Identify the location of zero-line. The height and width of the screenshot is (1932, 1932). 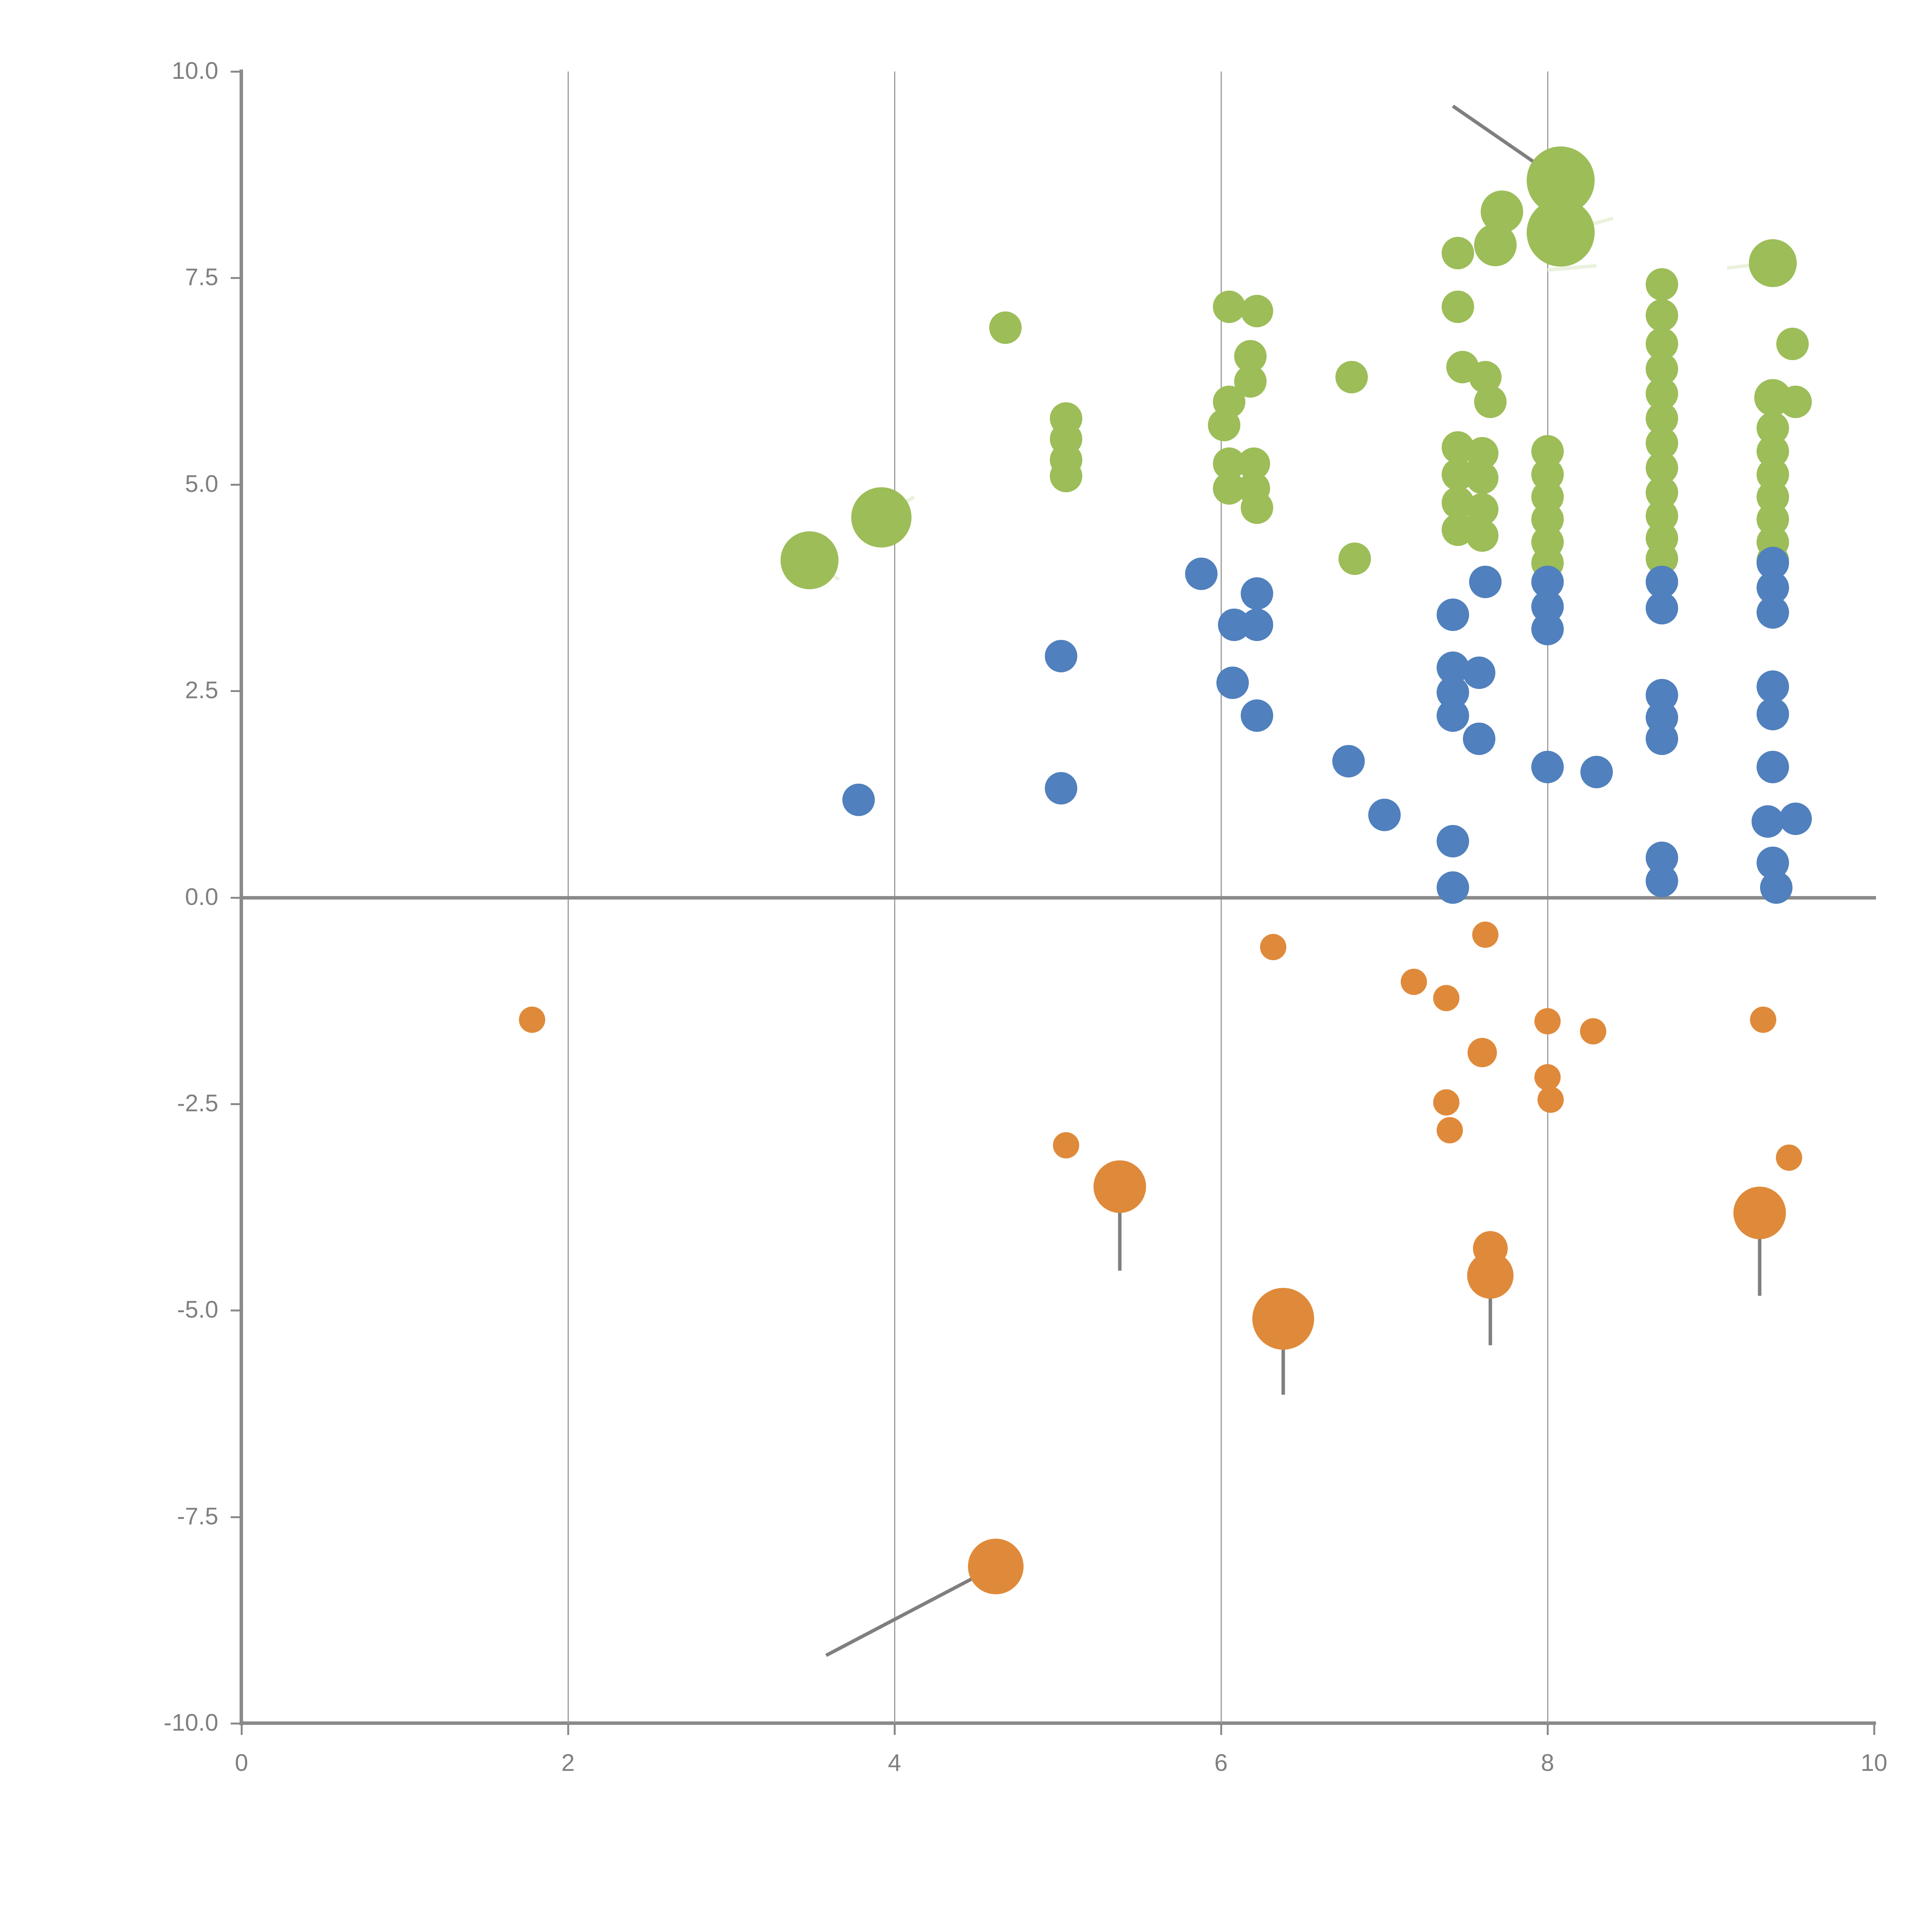
(1058, 898).